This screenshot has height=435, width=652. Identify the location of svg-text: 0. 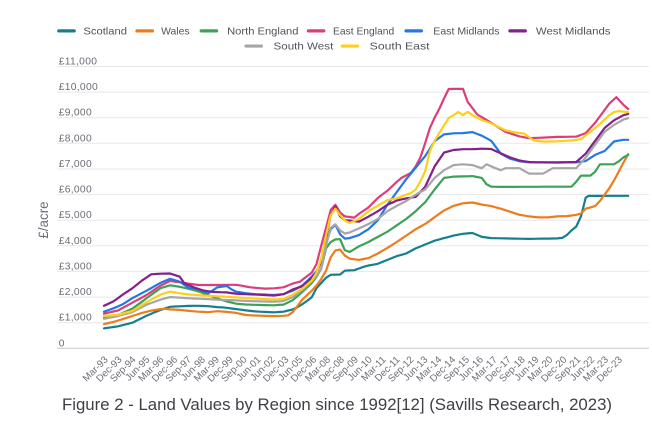
(62, 343).